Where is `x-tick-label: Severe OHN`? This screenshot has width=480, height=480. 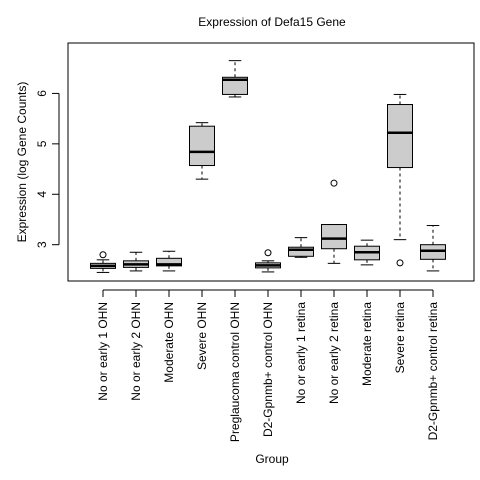
x-tick-label: Severe OHN is located at coordinates (202, 336).